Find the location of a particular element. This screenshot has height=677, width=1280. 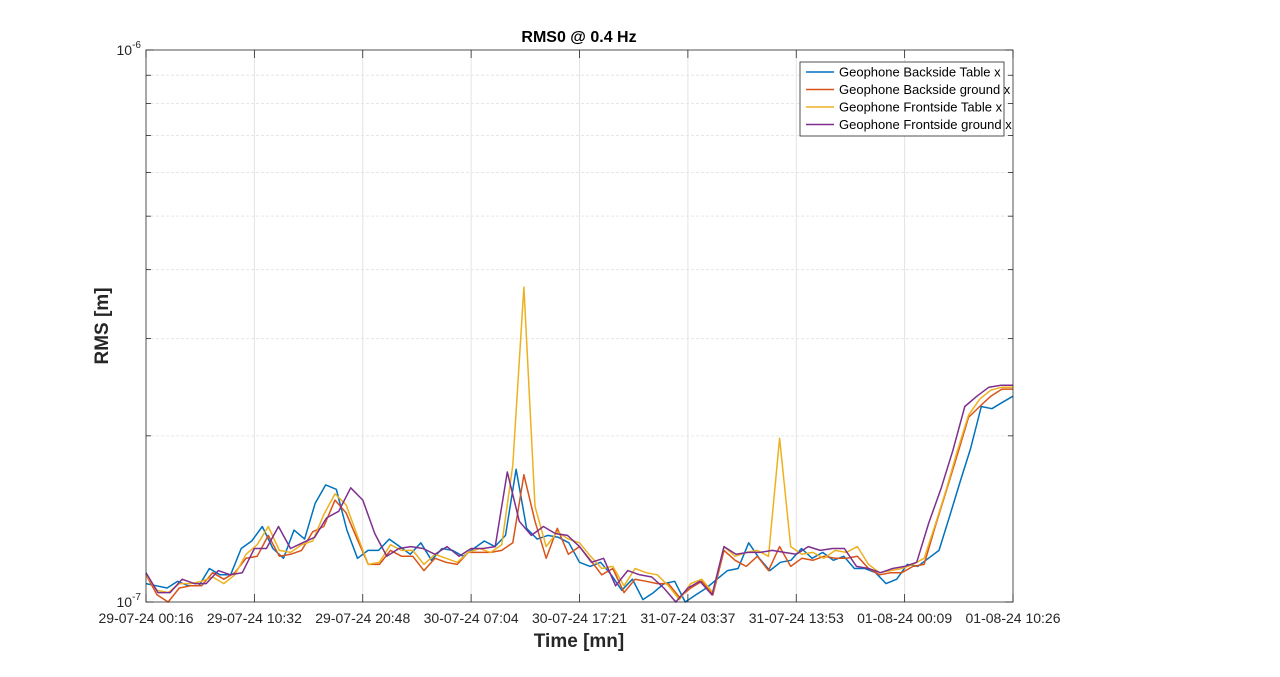

chart-title: RMS0 @ 0.4 Hz is located at coordinates (578, 37).